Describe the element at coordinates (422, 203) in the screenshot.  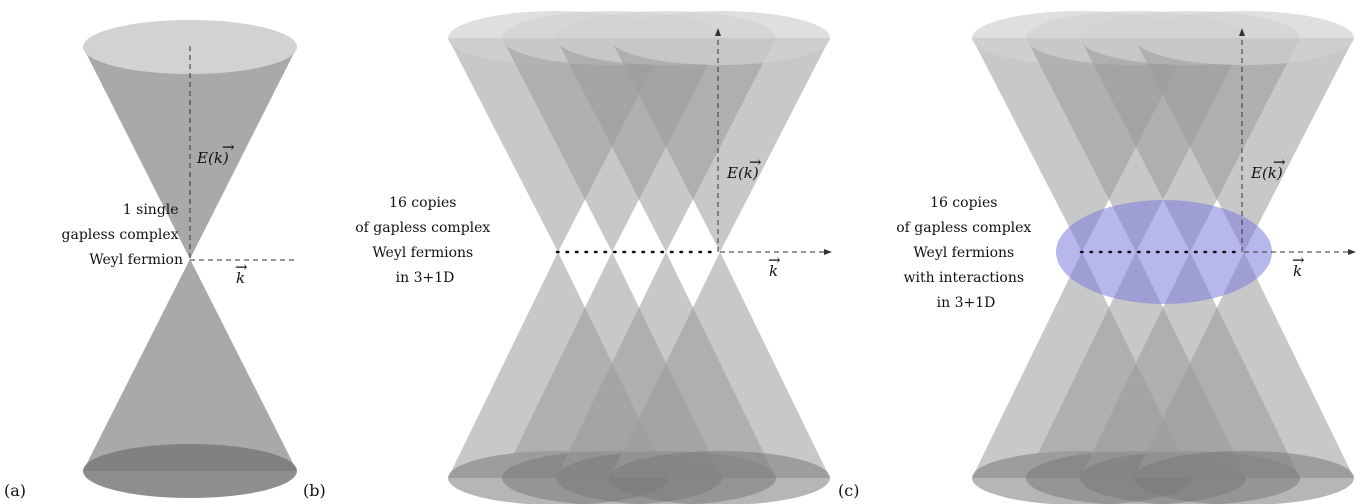
I see `panel-b-description-line: 16 copies` at that location.